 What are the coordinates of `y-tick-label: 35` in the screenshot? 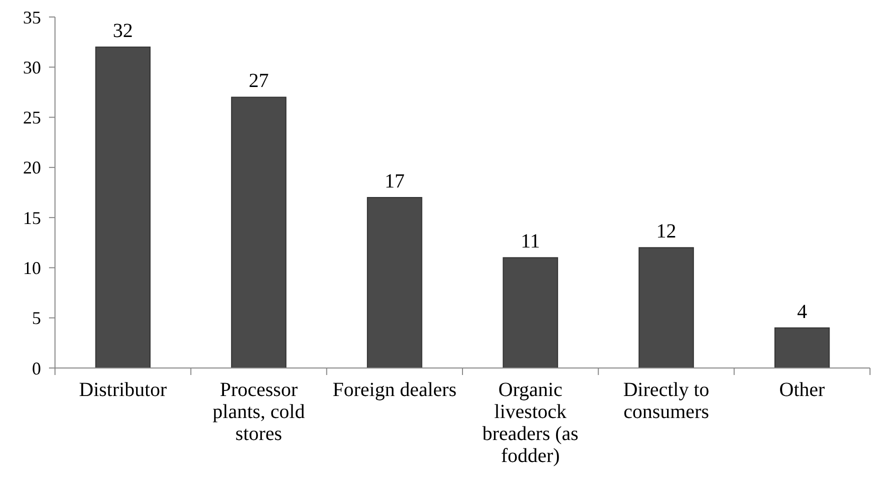 It's located at (32, 17).